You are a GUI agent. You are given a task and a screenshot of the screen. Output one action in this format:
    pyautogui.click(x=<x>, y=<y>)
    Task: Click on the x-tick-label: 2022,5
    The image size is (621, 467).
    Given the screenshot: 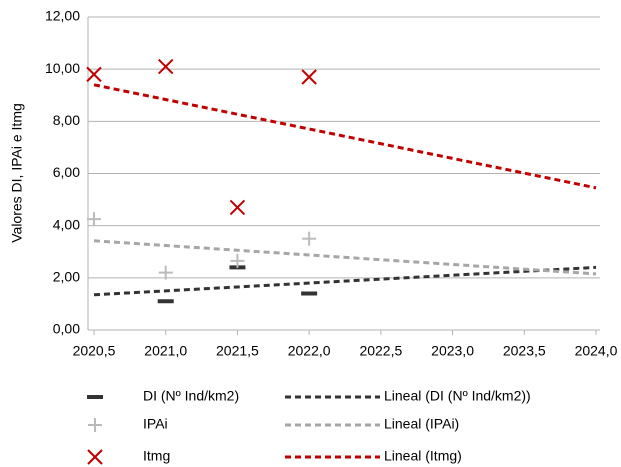 What is the action you would take?
    pyautogui.click(x=380, y=351)
    